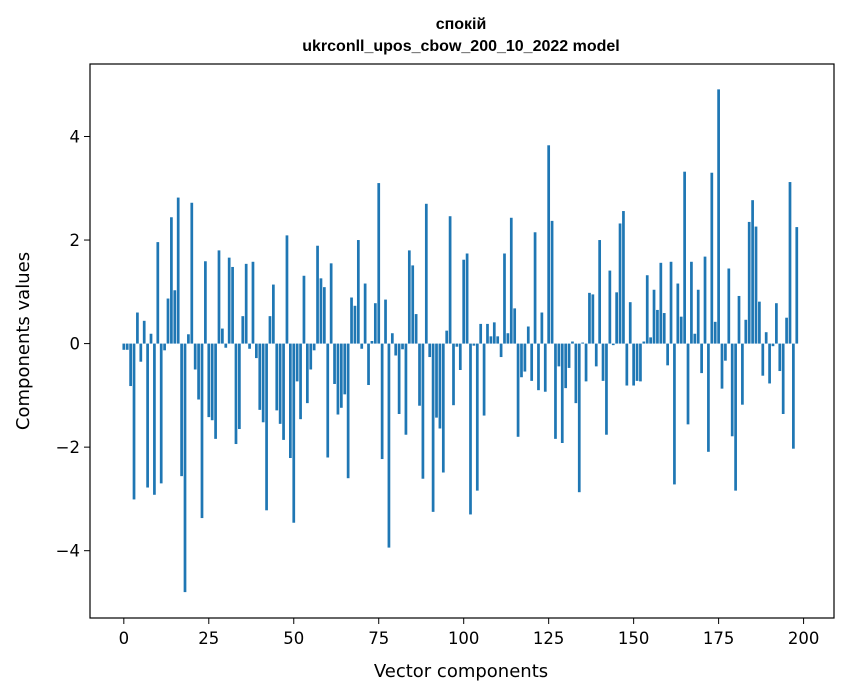 The width and height of the screenshot is (847, 696). I want to click on chart-subtitle: ukrconll_upos_cbow_200_10_2022 model, so click(460, 46).